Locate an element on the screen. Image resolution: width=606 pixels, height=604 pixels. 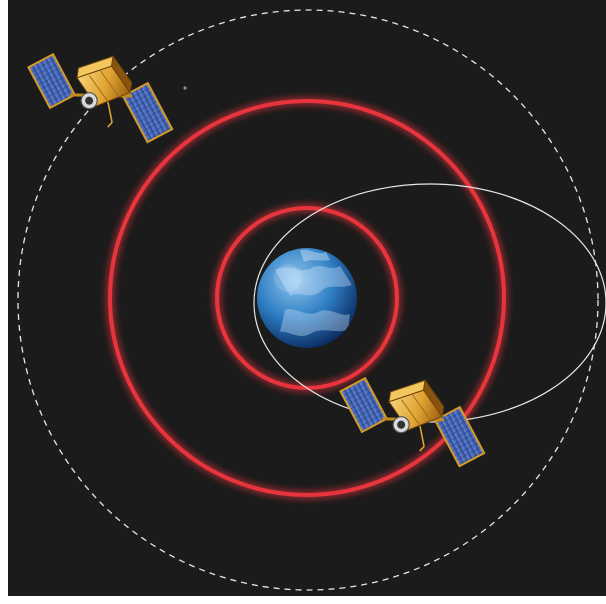
star-speck is located at coordinates (185, 88).